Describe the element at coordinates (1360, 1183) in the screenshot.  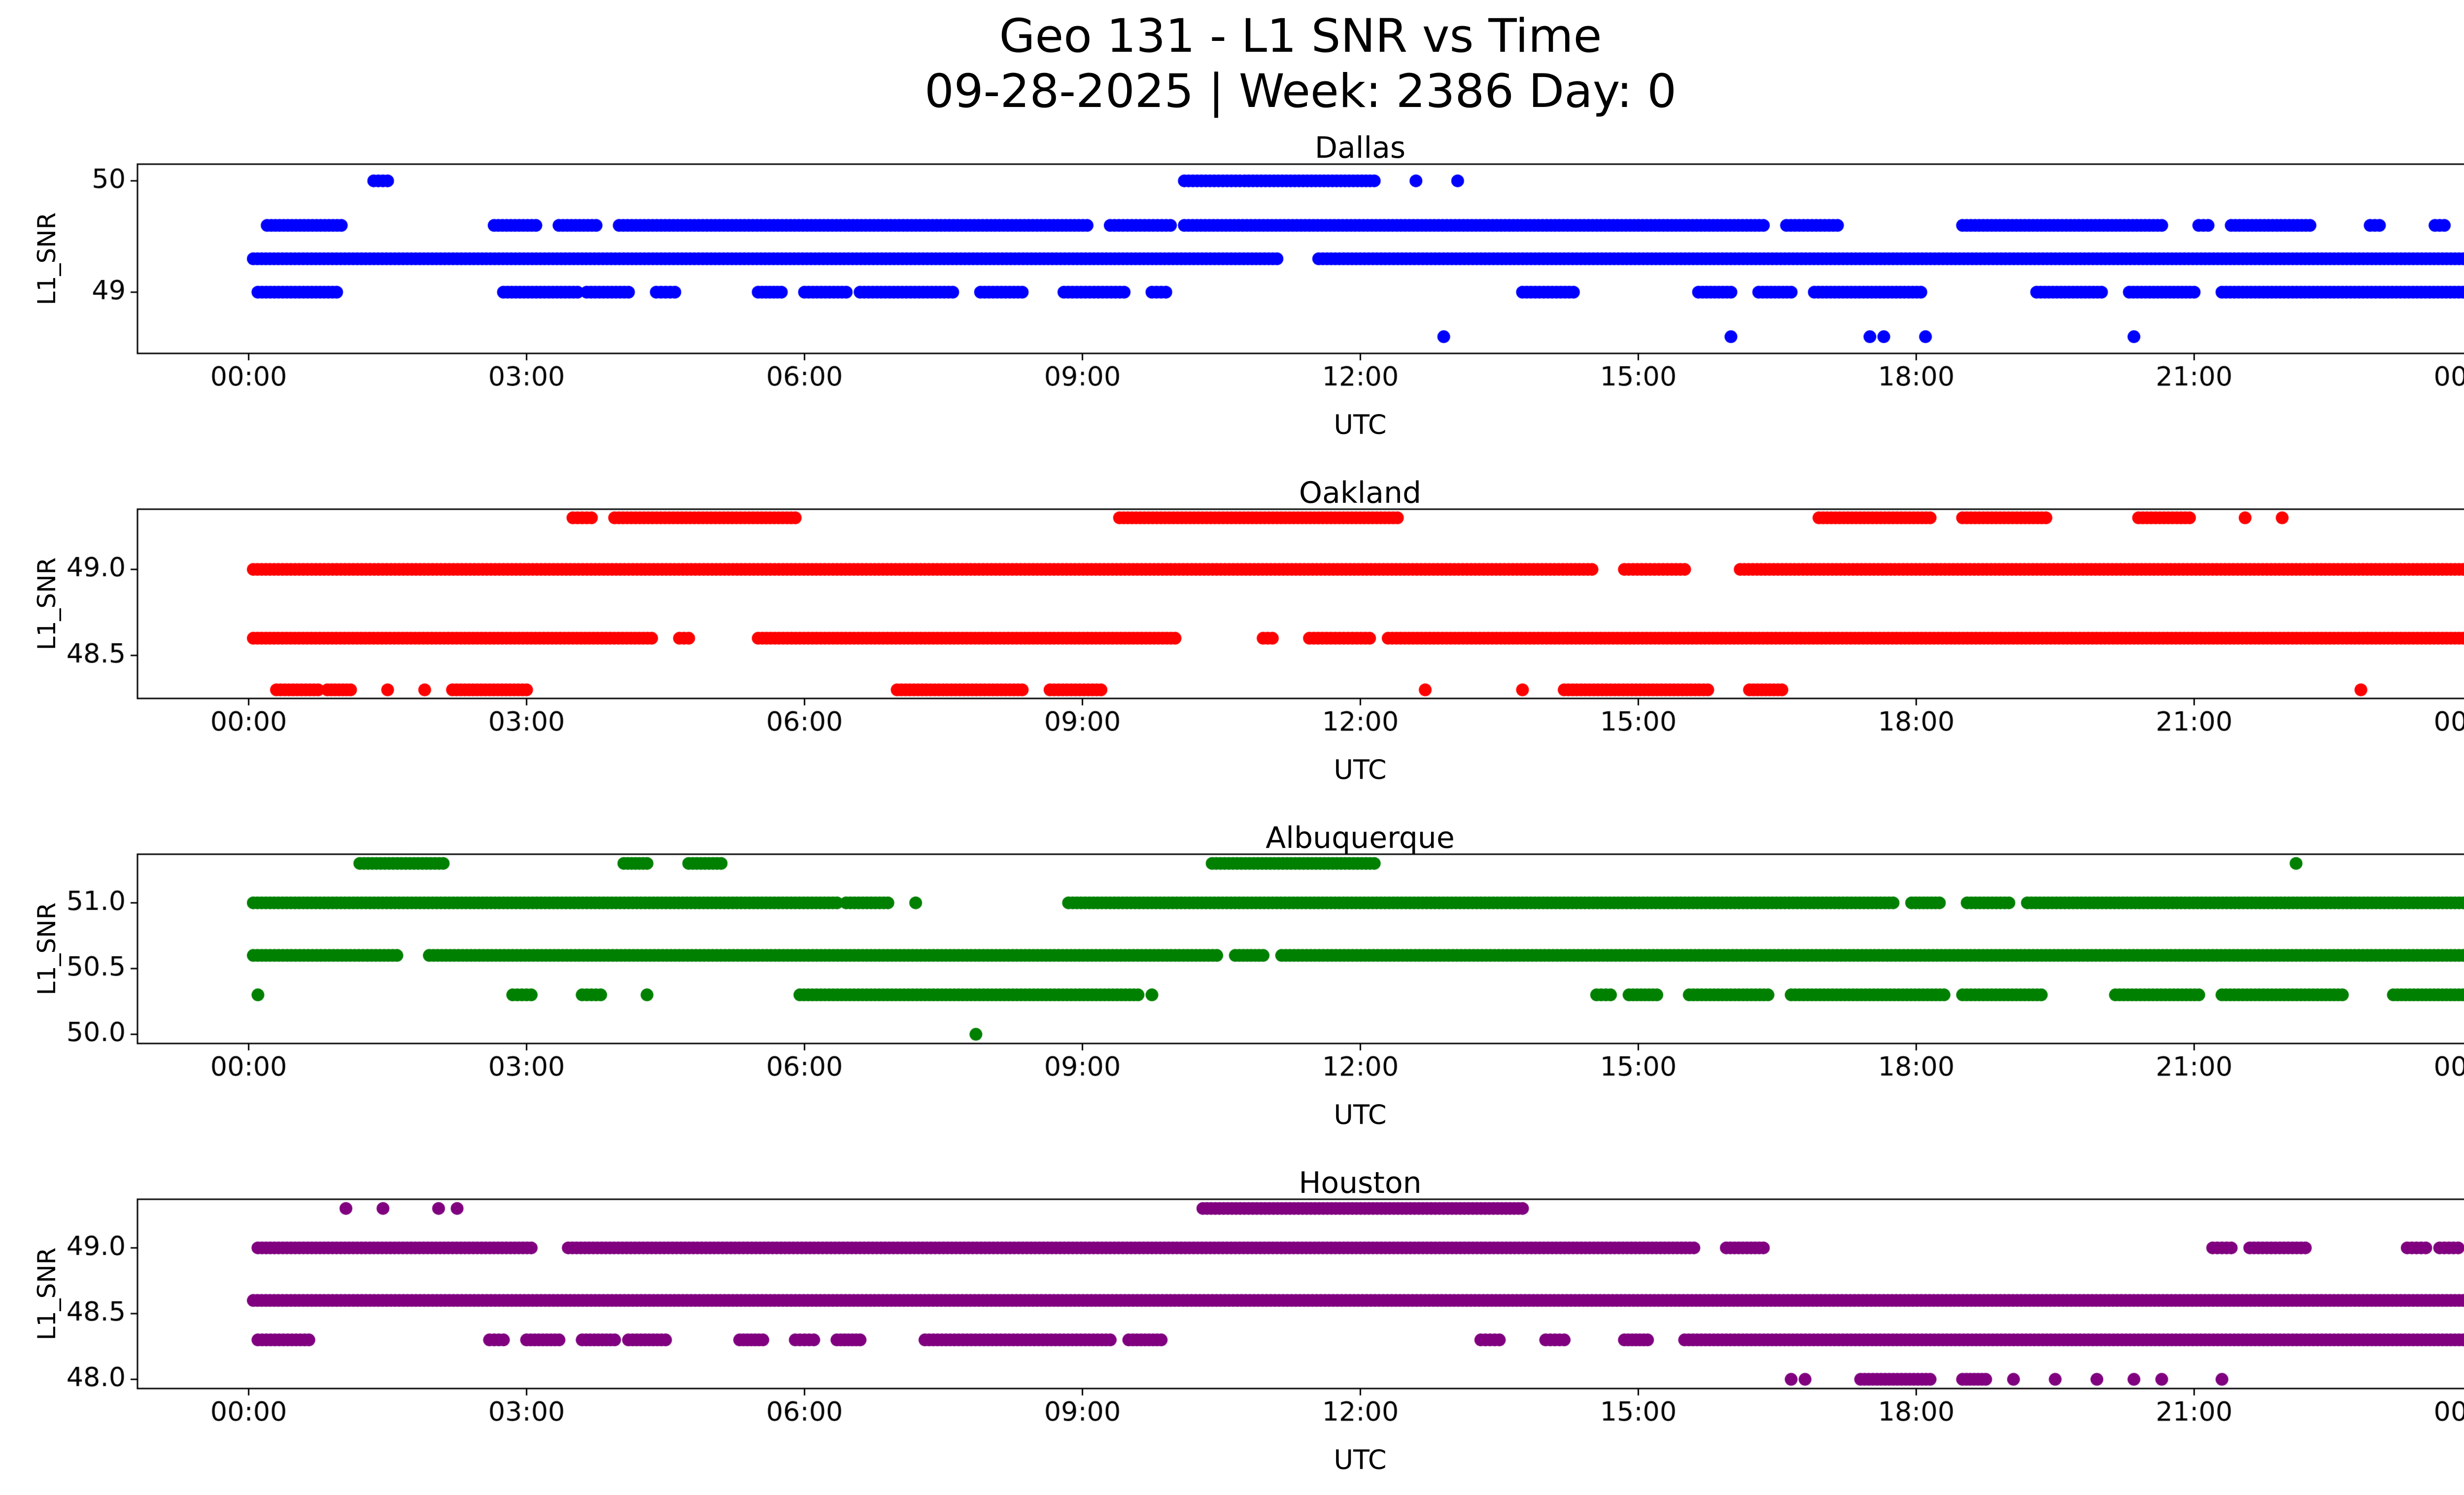
I see `subplot-title-houston: Houston` at that location.